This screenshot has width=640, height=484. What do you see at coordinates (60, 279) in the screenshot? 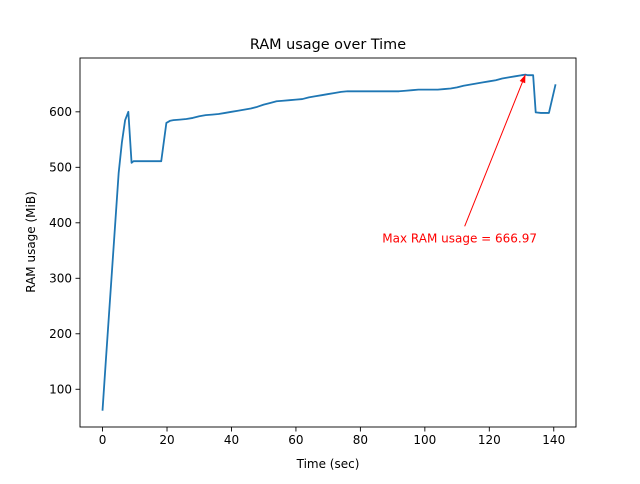
I see `y-tick-label: 300` at bounding box center [60, 279].